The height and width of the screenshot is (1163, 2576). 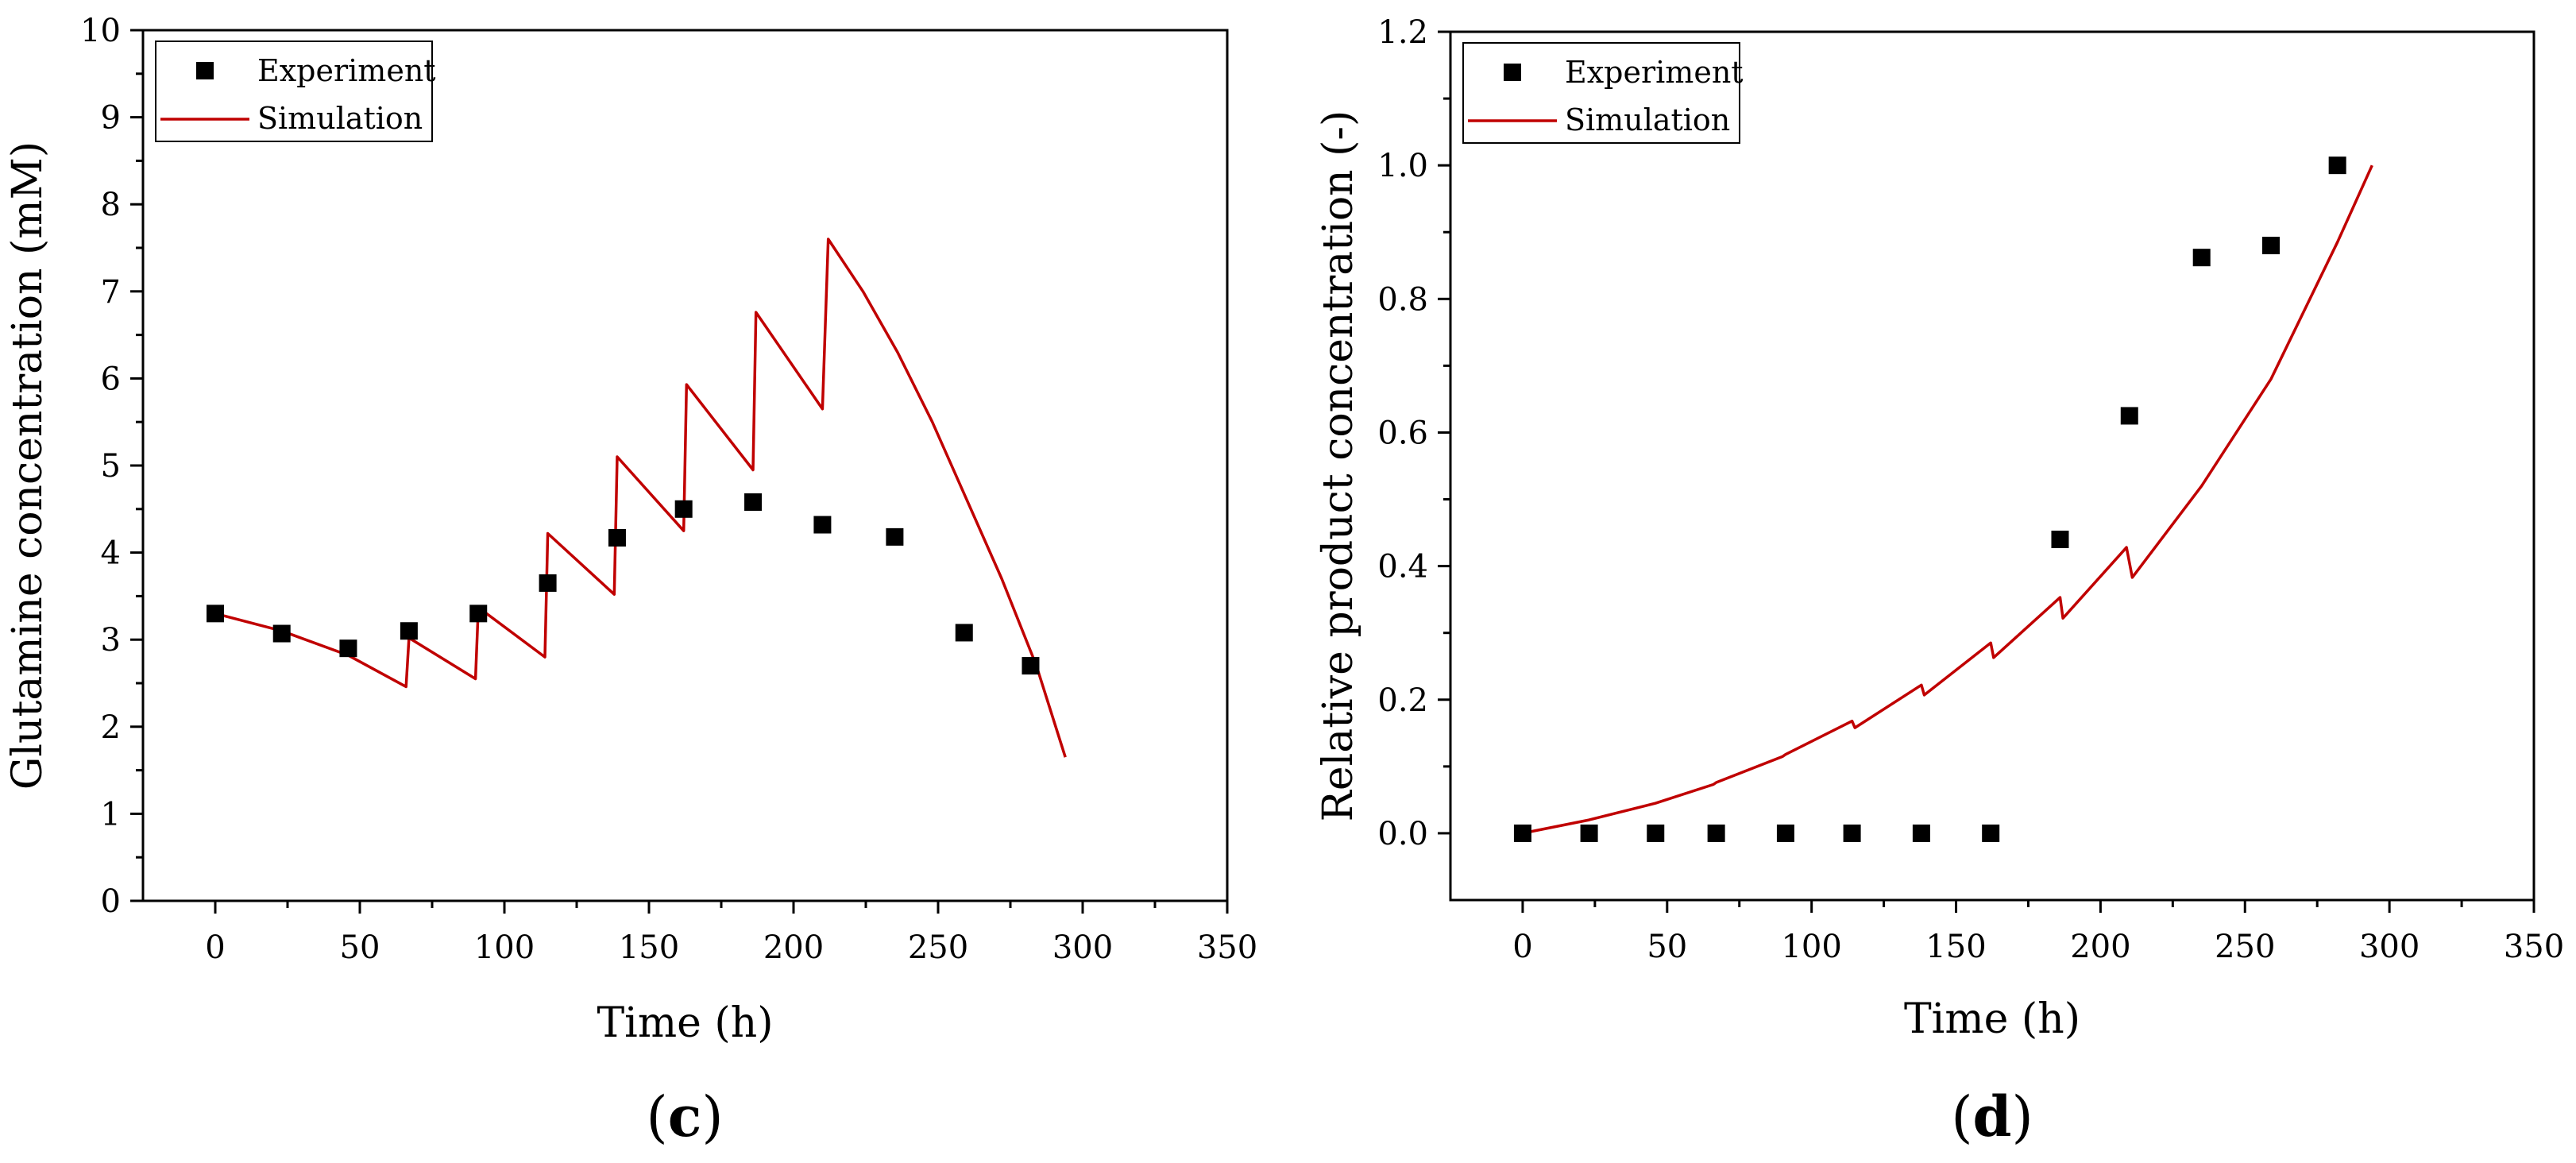 I want to click on y-tick-label: 8, so click(x=111, y=205).